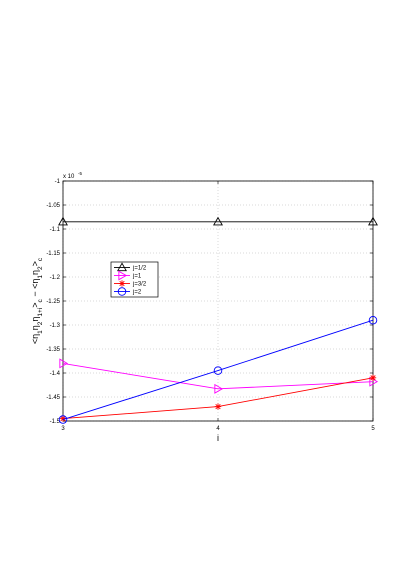 This screenshot has width=409, height=578. I want to click on legend: j=1/2 j=1 j=3/2 j=2, so click(134, 279).